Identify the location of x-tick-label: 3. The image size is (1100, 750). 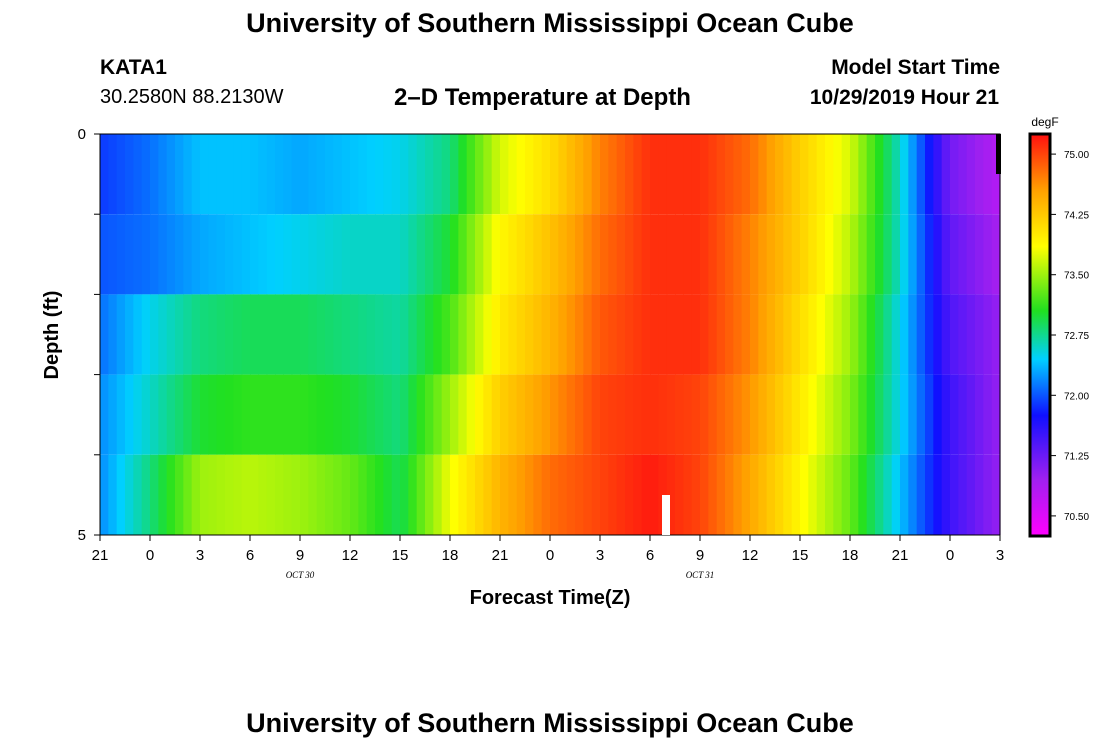
(200, 555).